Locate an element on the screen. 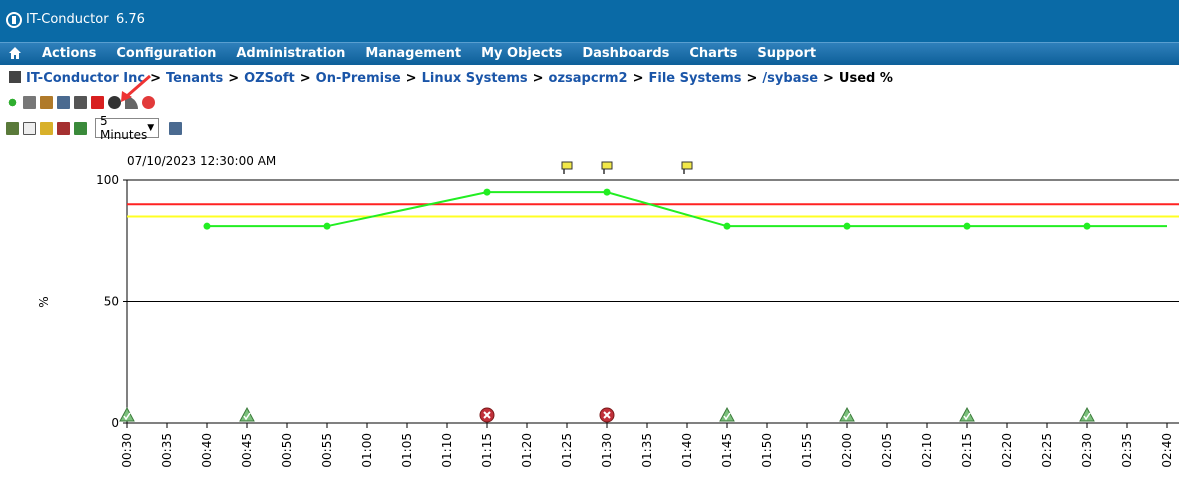 The image size is (1179, 492). x-tick-label: 01:15 is located at coordinates (487, 450).